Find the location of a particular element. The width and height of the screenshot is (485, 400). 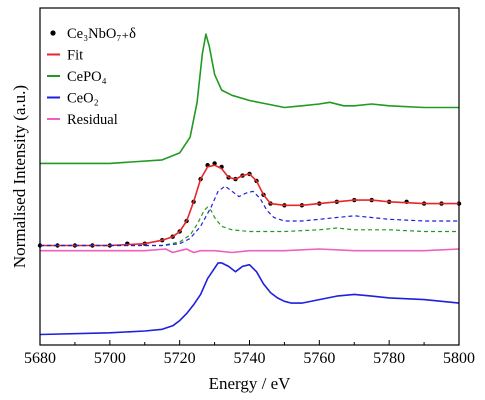

series-ce-nbo-point is located at coordinates (214, 163).